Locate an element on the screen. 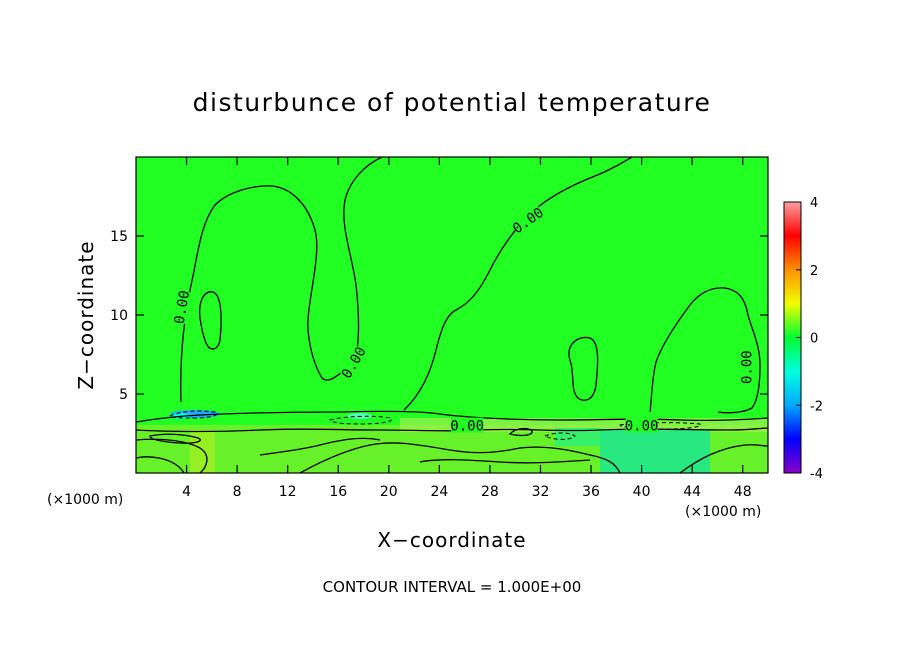 Image resolution: width=904 pixels, height=654 pixels. x-unit-left: (×1000 m) is located at coordinates (85, 500).